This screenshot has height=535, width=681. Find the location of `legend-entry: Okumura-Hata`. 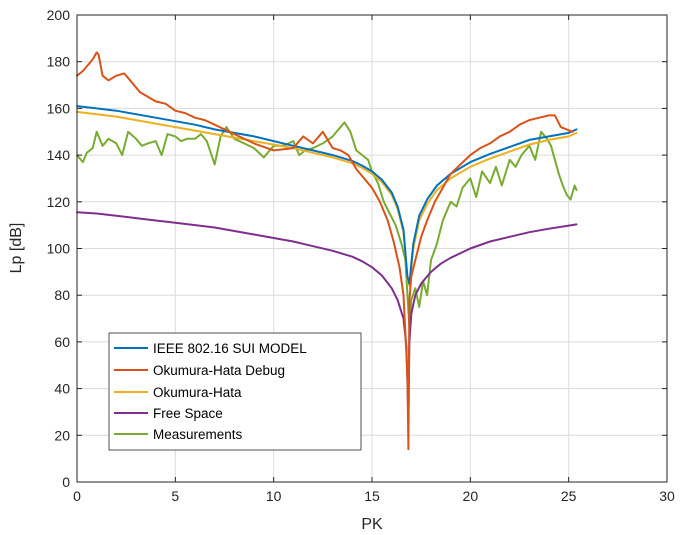

legend-entry: Okumura-Hata is located at coordinates (178, 392).